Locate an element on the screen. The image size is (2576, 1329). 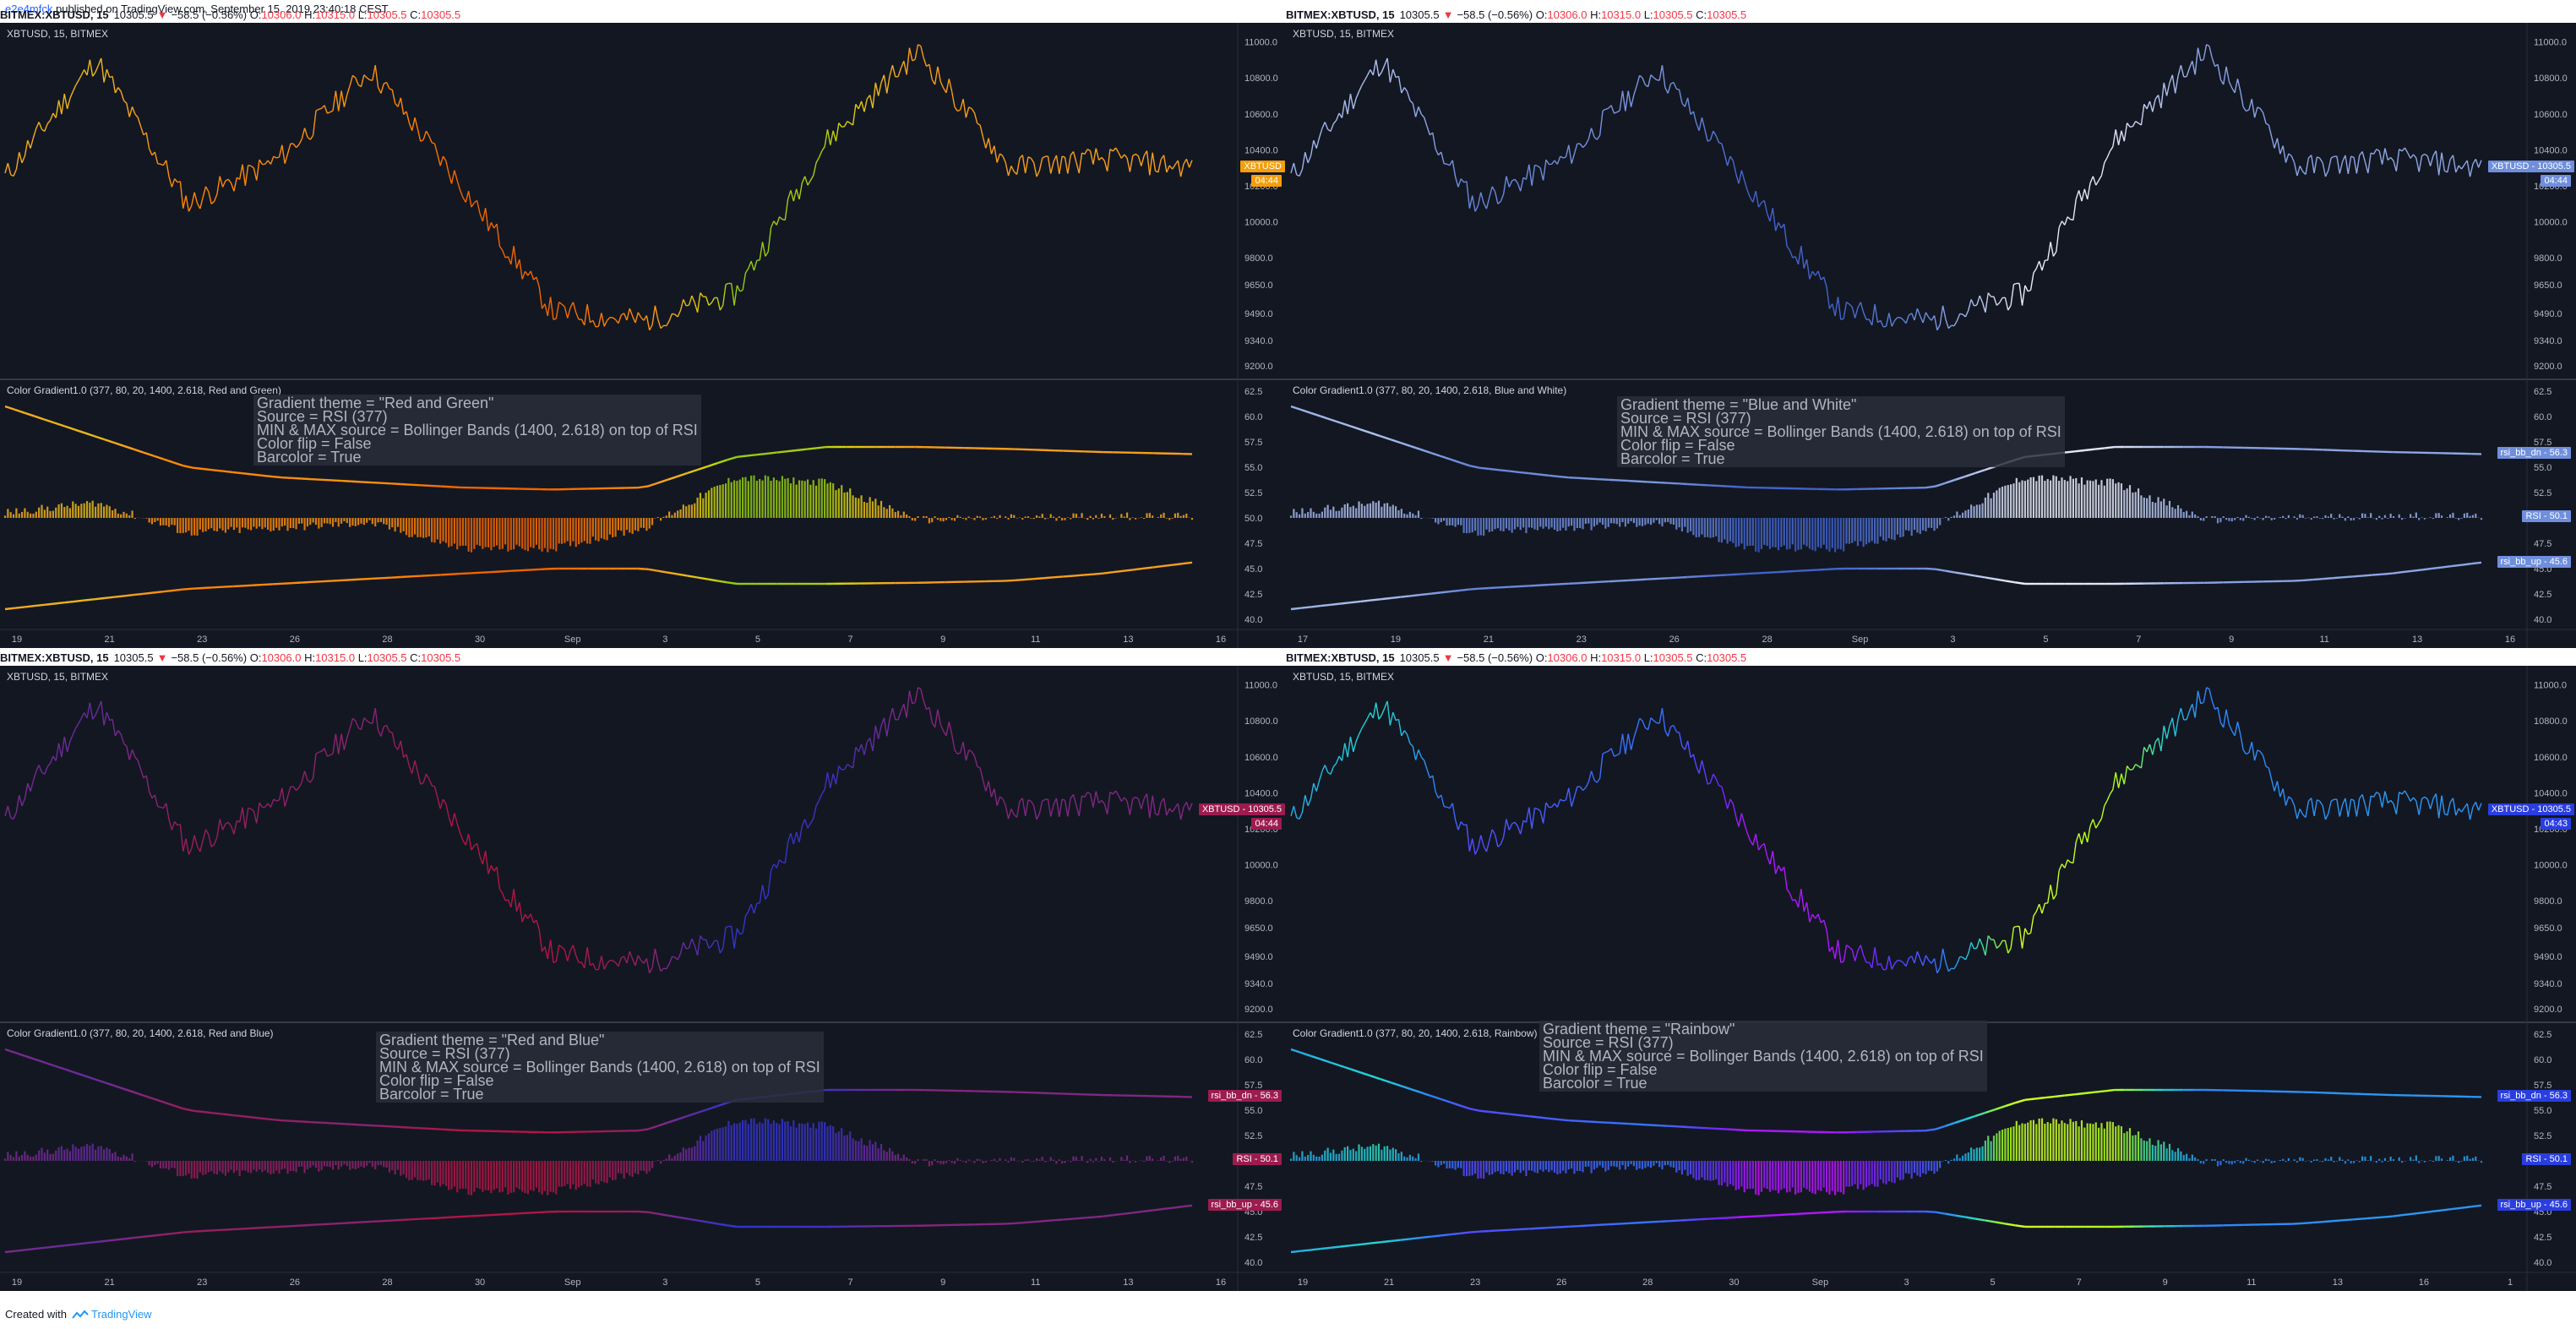
osc-tick: 60.0 is located at coordinates (2542, 1060).